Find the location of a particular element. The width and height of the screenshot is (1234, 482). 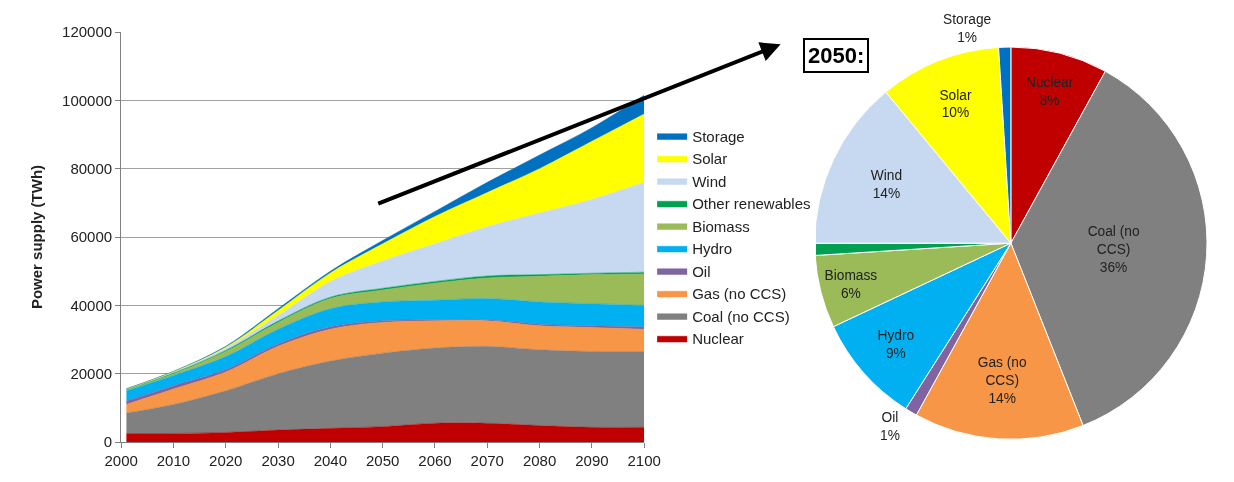

legend-label: Wind is located at coordinates (709, 181).